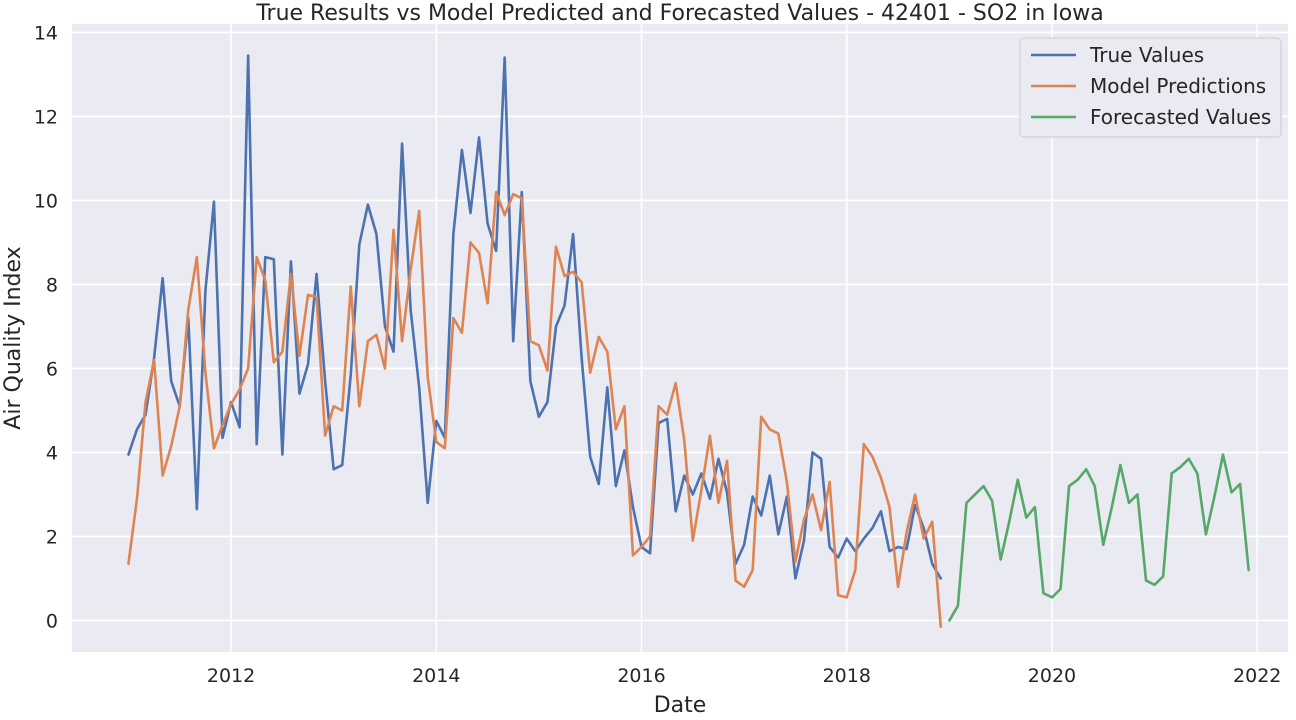 Image resolution: width=1296 pixels, height=720 pixels. Describe the element at coordinates (1178, 86) in the screenshot. I see `legend-label: Model Predictions` at that location.